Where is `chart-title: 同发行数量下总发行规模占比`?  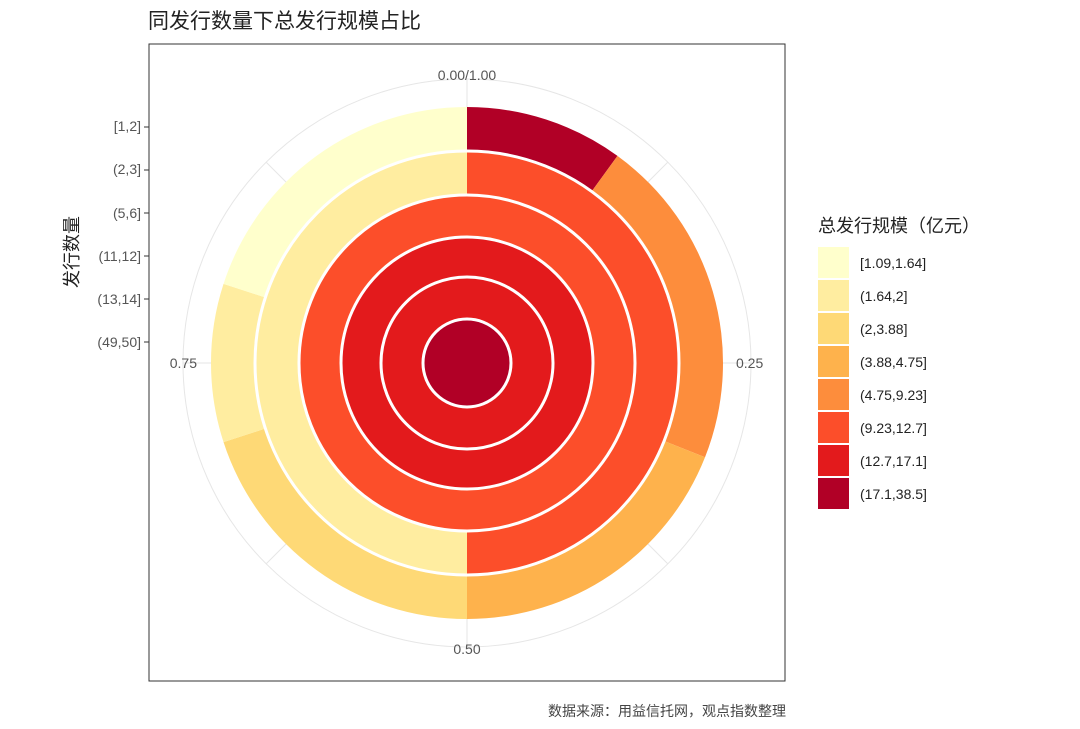 chart-title: 同发行数量下总发行规模占比 is located at coordinates (284, 21).